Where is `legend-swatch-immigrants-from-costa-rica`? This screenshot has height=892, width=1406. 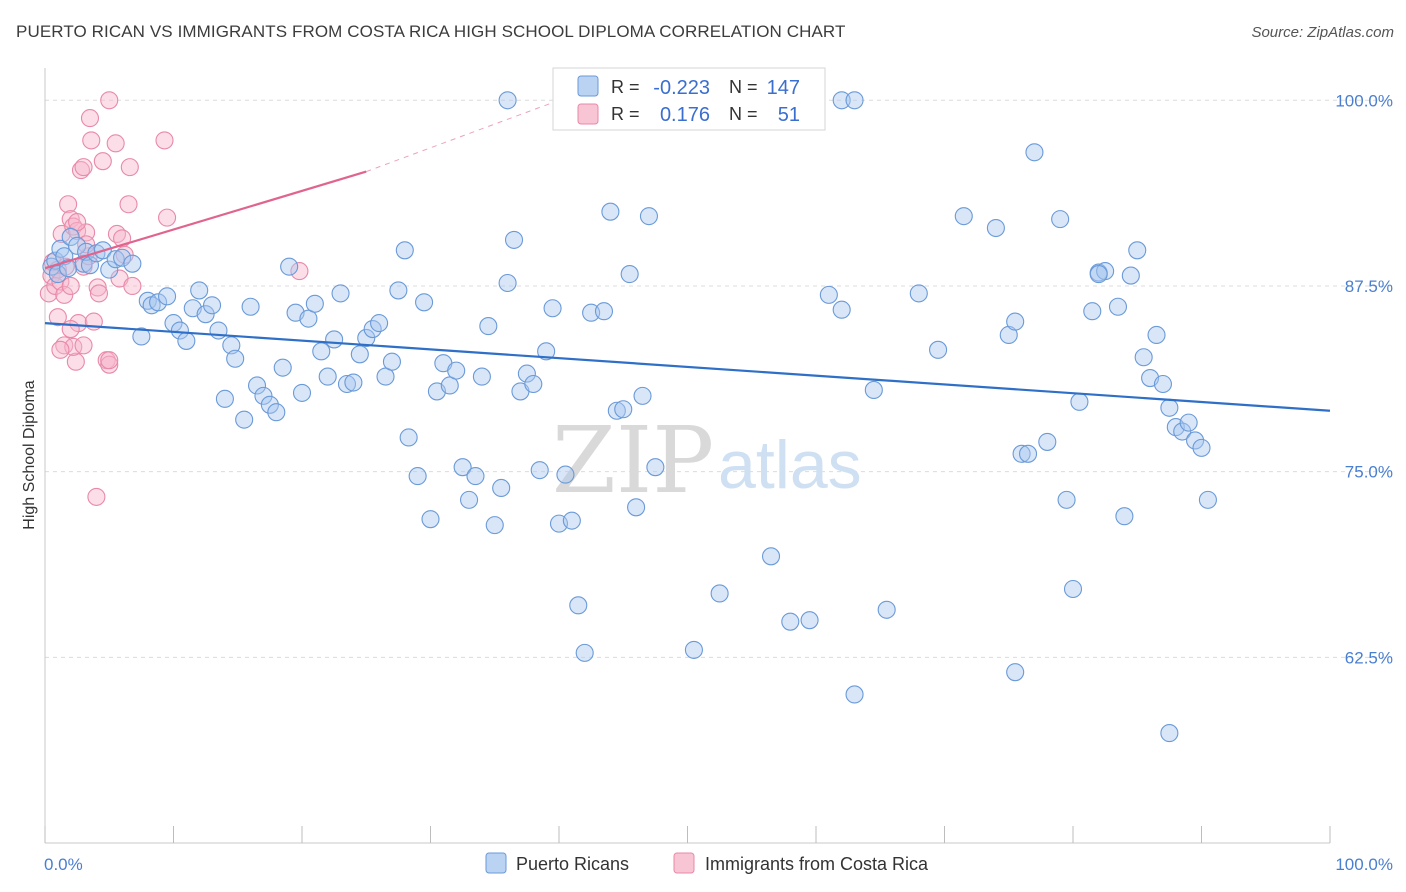 legend-swatch-immigrants-from-costa-rica is located at coordinates (684, 863).